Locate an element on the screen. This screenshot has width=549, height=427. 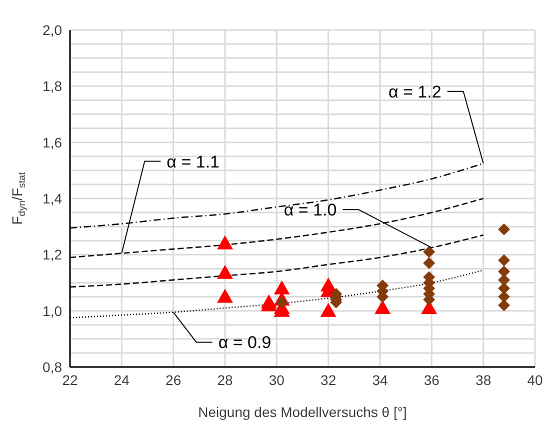
annotation: α = 0.9 is located at coordinates (245, 342).